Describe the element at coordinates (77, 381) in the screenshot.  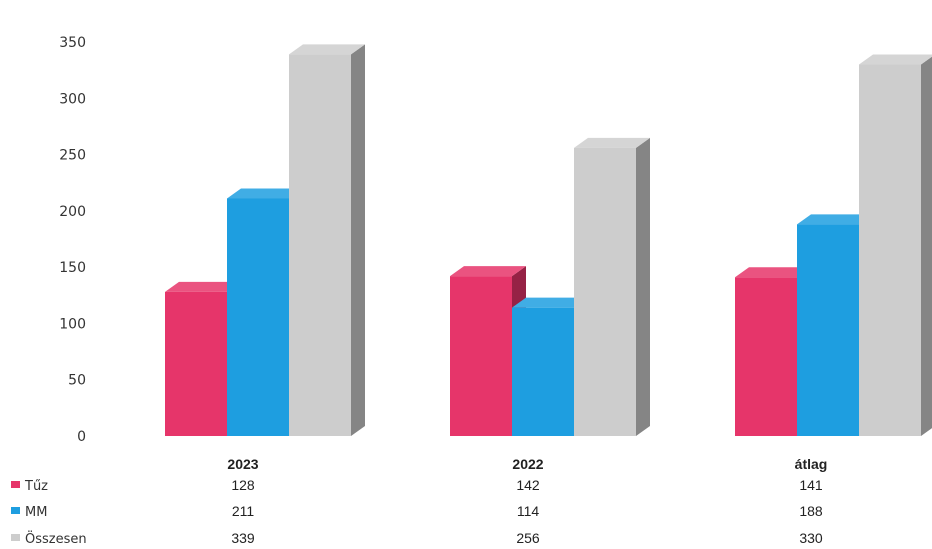
I see `y-tick-label: 50` at that location.